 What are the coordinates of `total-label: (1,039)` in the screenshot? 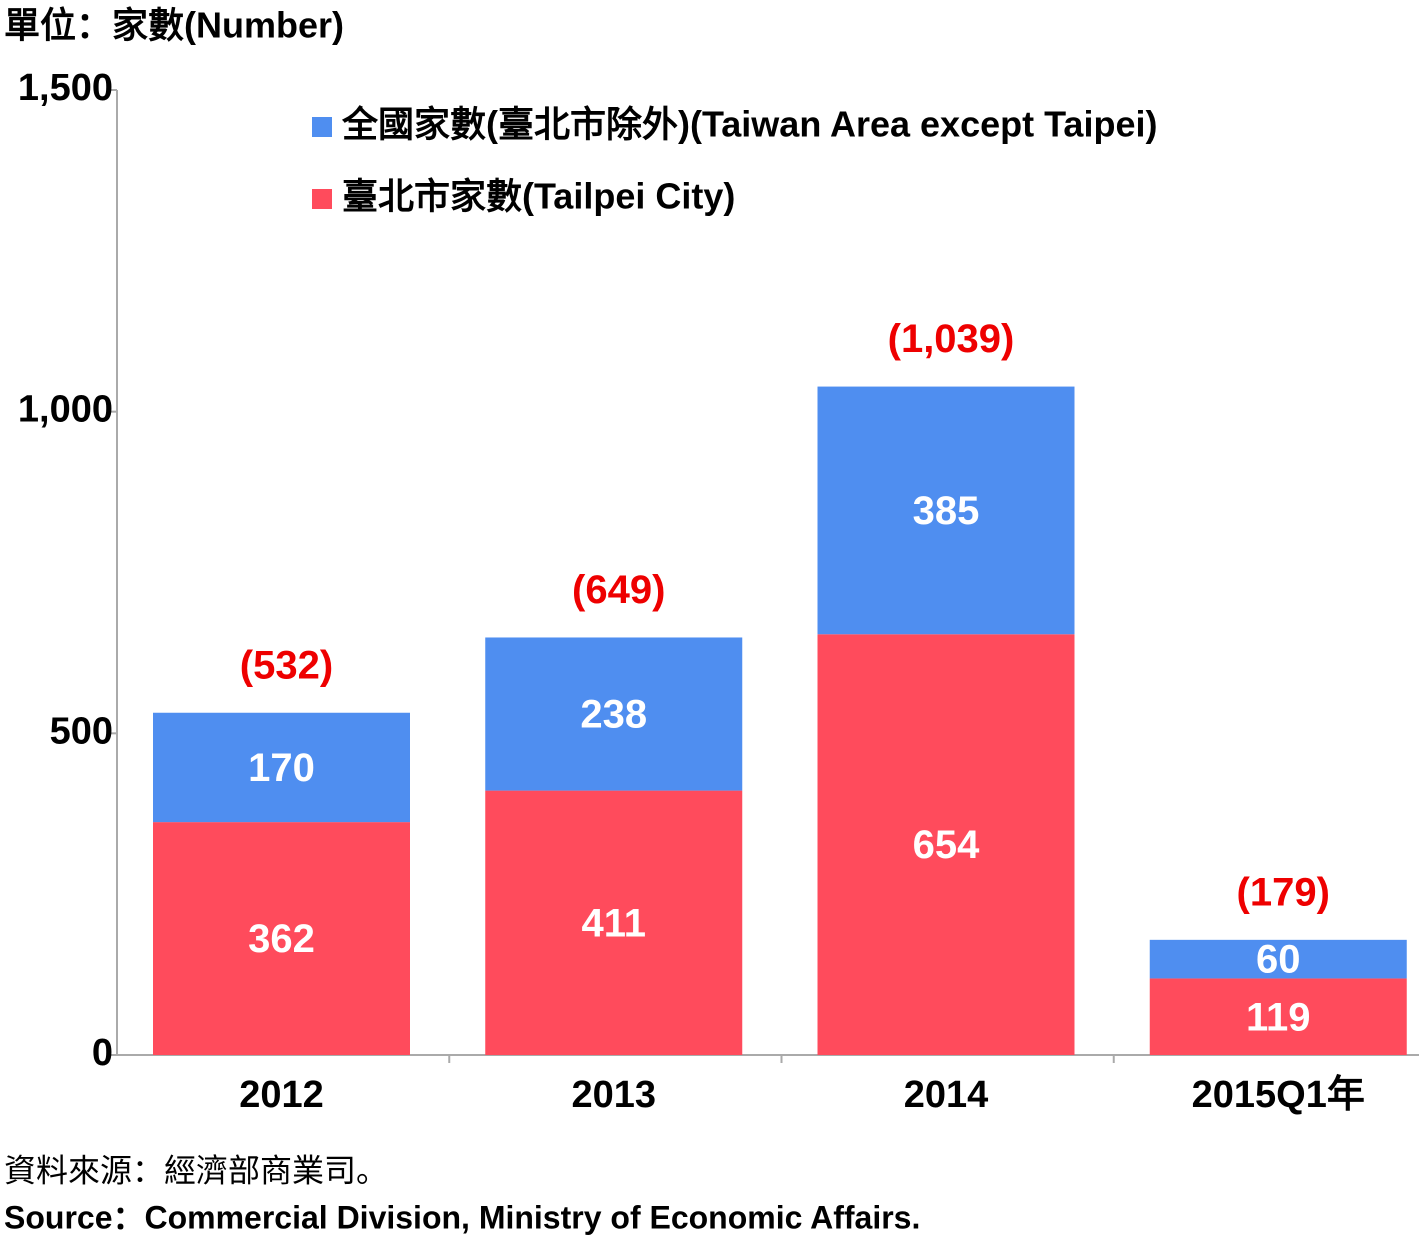 It's located at (951, 339).